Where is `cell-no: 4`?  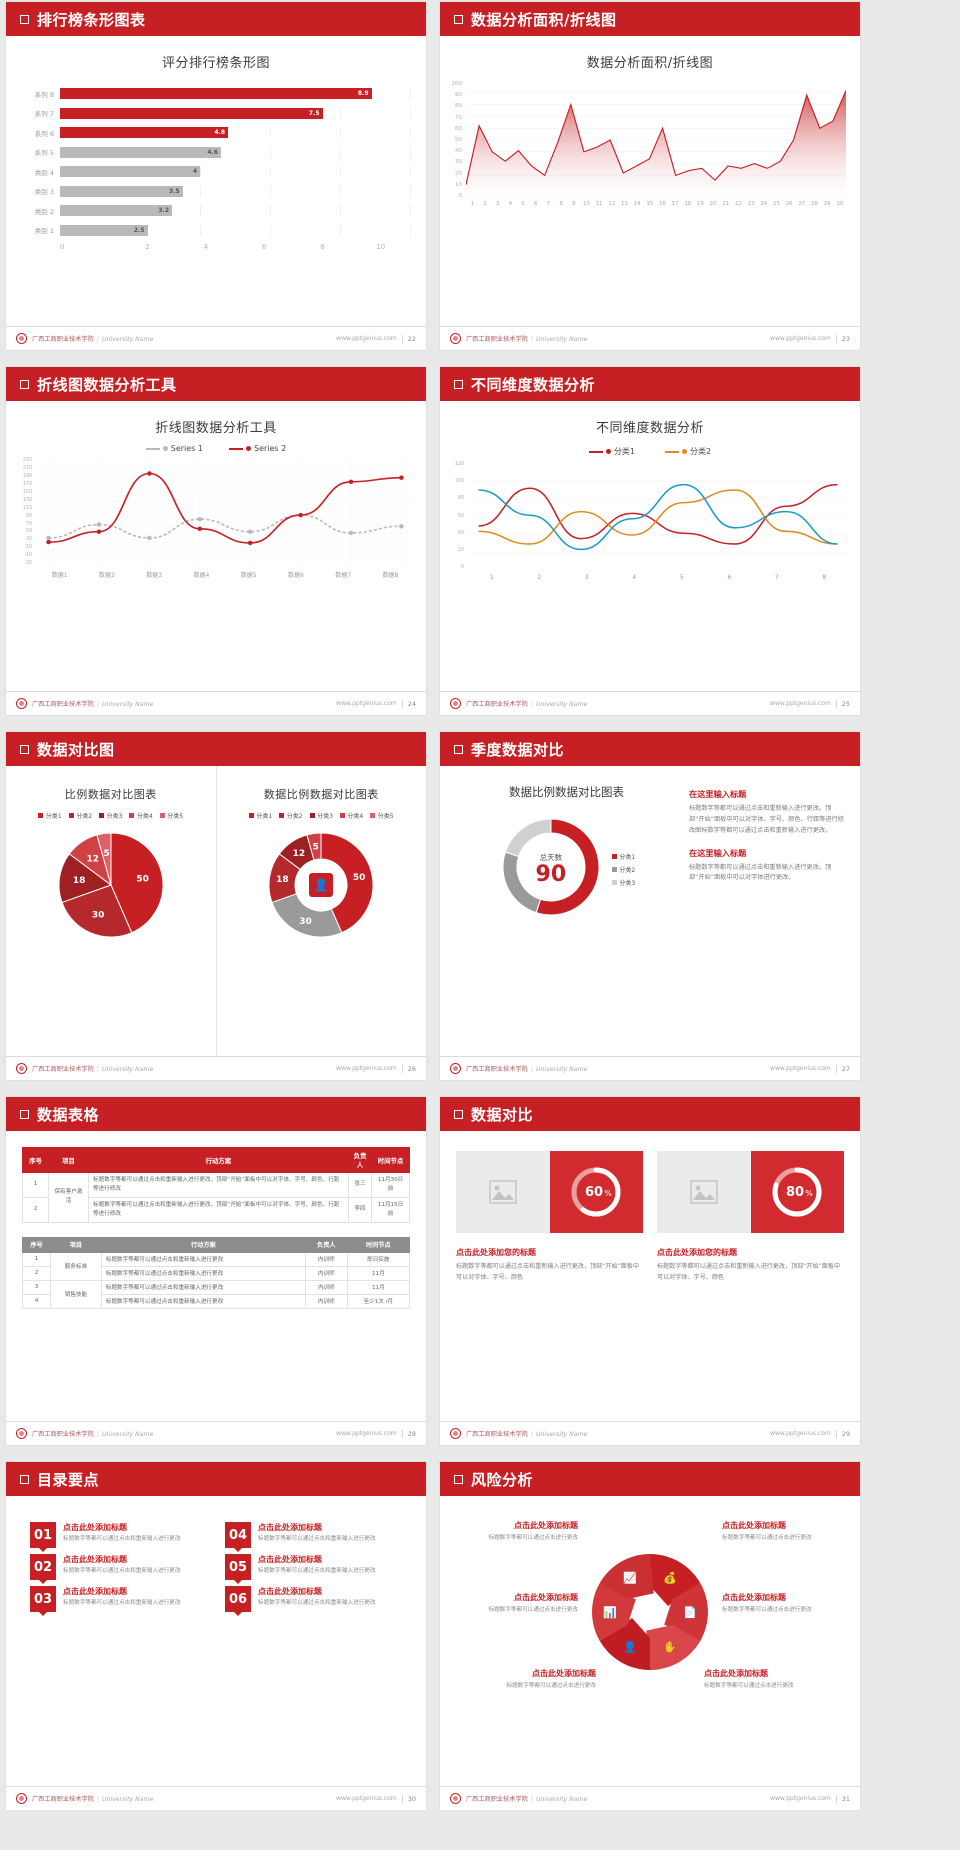 cell-no: 4 is located at coordinates (36, 1301).